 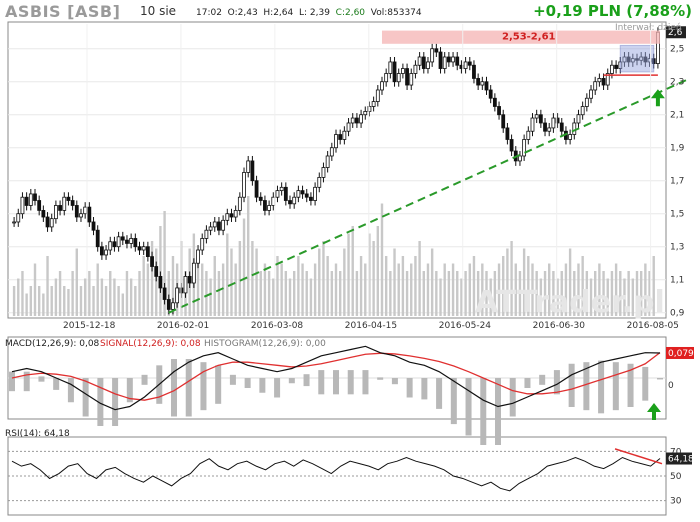 What do you see at coordinates (529, 37) in the screenshot?
I see `resistance-band-label: 2,53-2,61` at bounding box center [529, 37].